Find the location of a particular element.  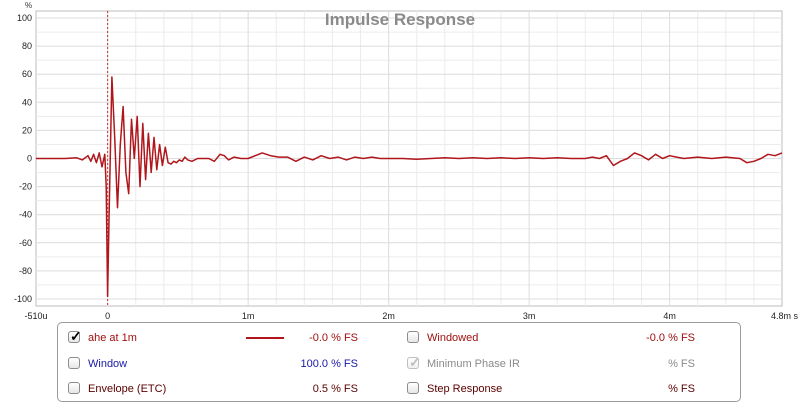

y-tick-label: 40 is located at coordinates (27, 102).